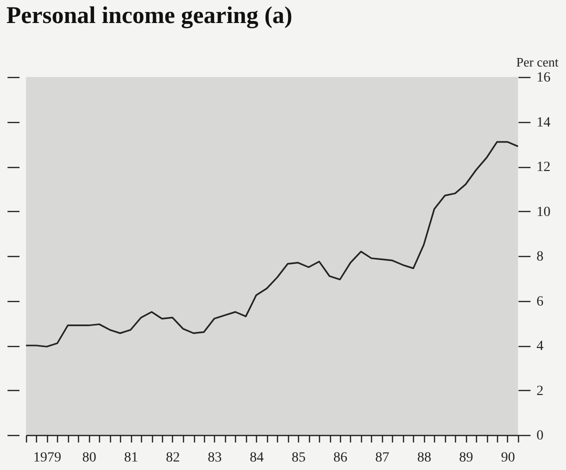 This screenshot has width=566, height=470. Describe the element at coordinates (543, 212) in the screenshot. I see `y-tick-label: 10` at that location.